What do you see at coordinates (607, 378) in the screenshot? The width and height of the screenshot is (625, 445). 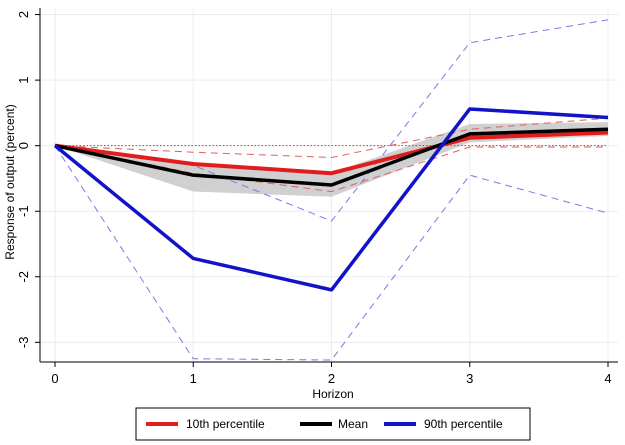 I see `x-tick-label: 4` at bounding box center [607, 378].